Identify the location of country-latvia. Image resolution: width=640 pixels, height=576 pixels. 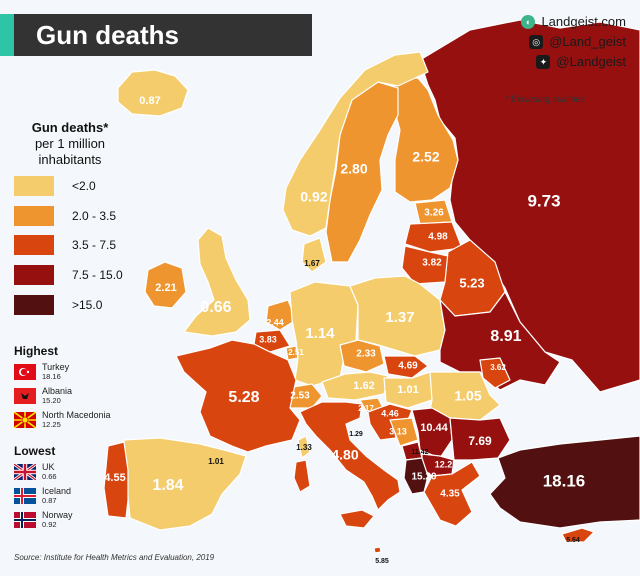
(433, 237).